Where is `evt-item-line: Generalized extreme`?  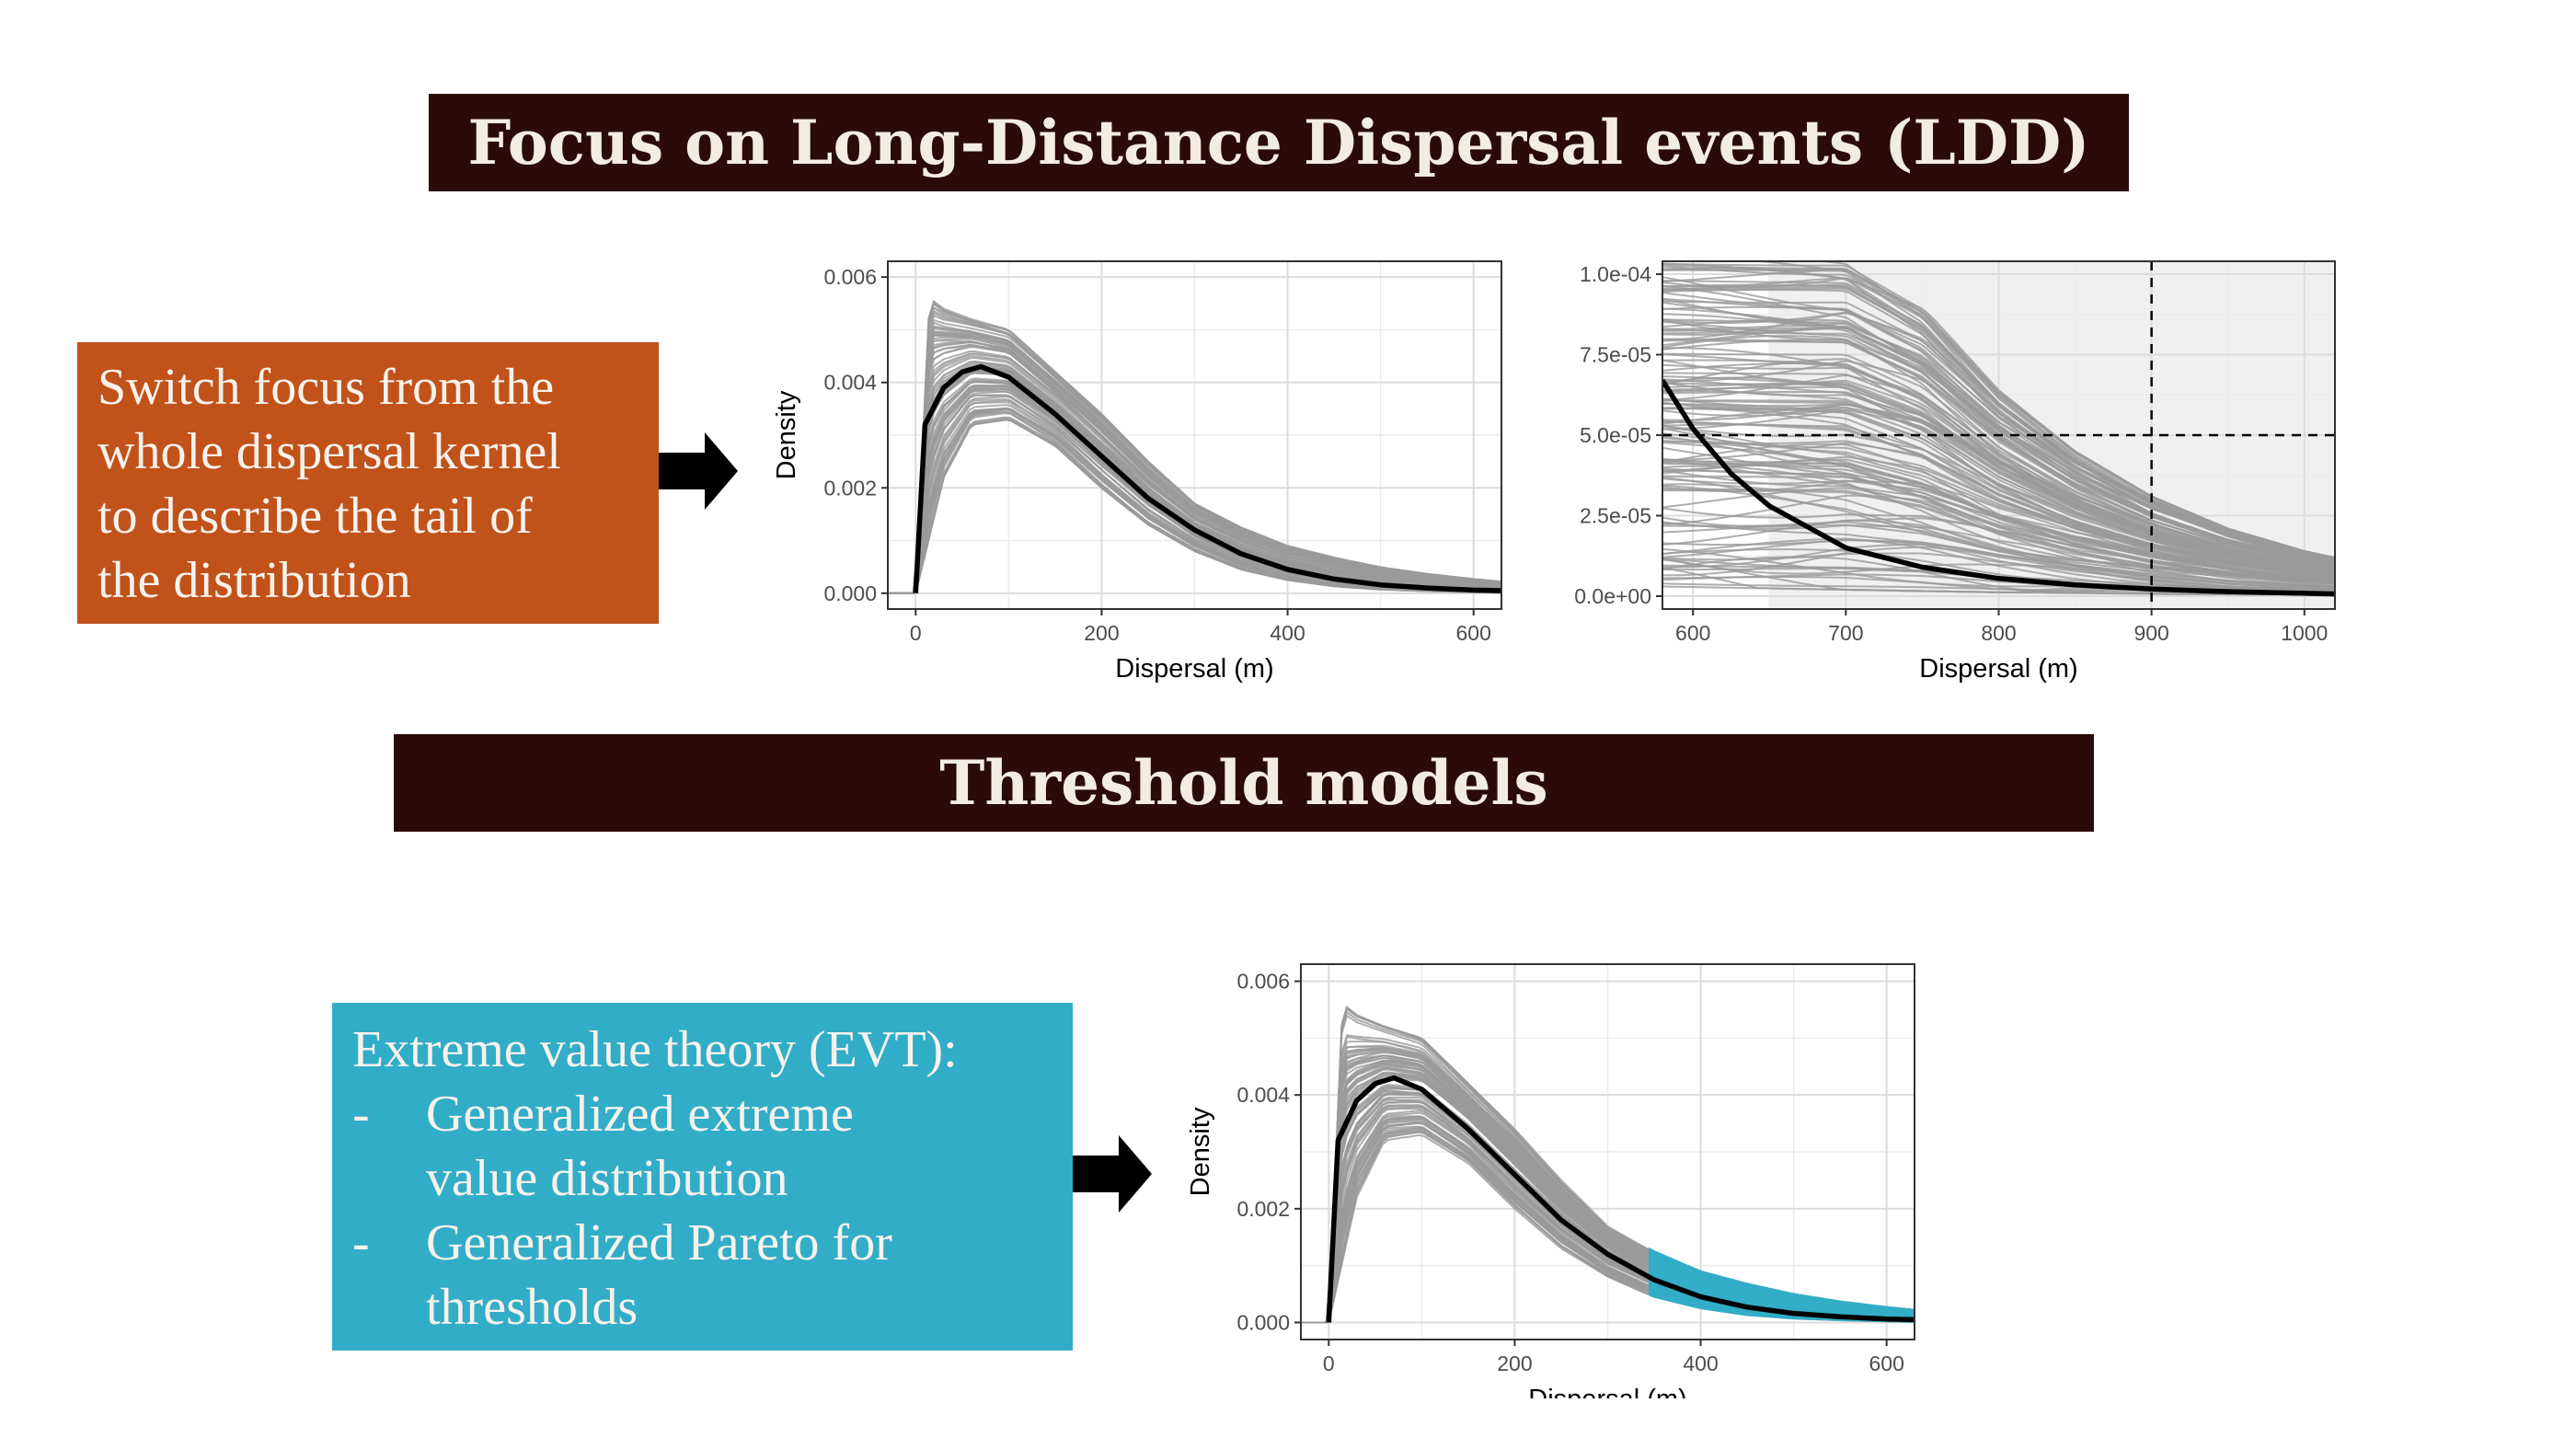 evt-item-line: Generalized extreme is located at coordinates (640, 1114).